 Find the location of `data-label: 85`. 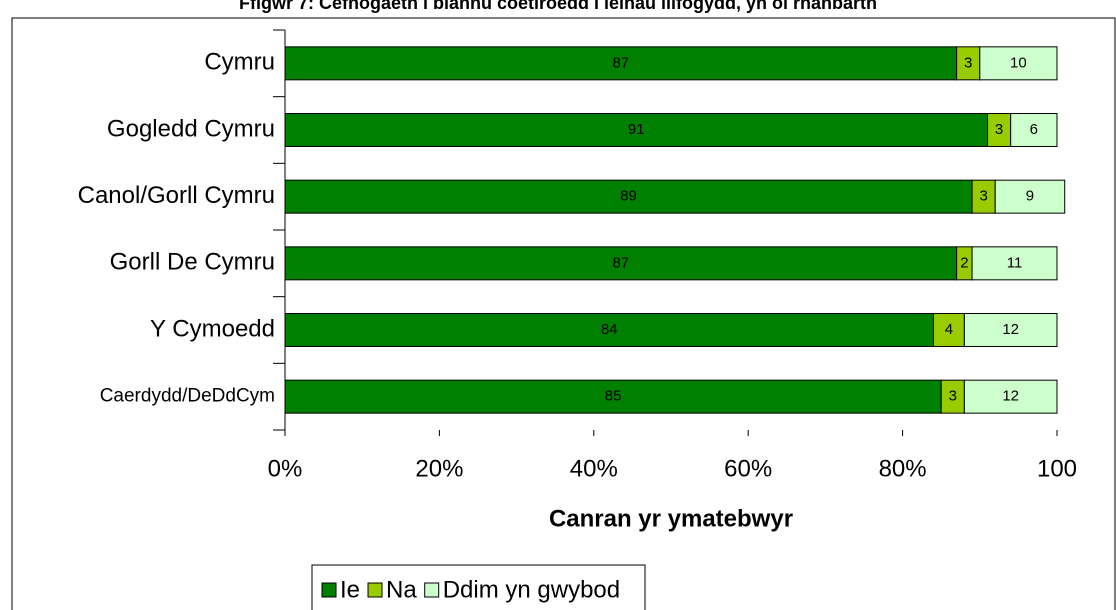

data-label: 85 is located at coordinates (613, 396).